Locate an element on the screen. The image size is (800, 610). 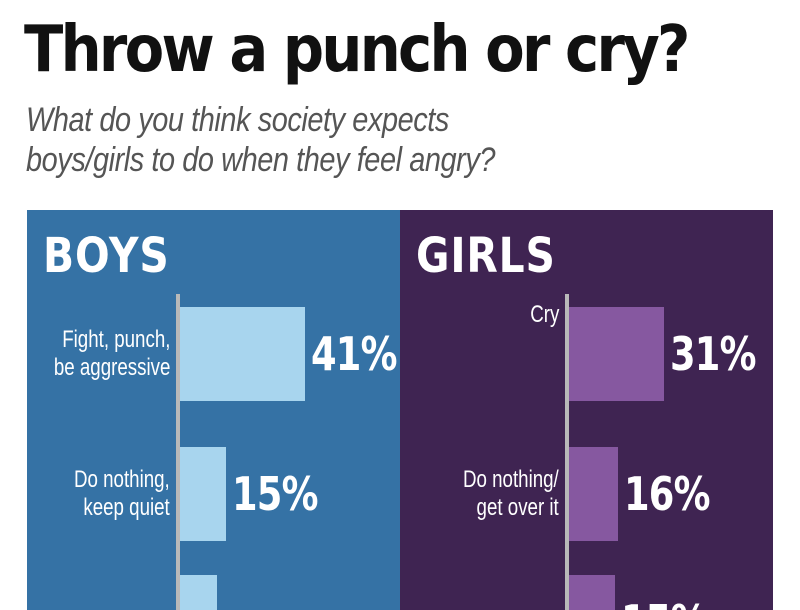
boys-bar-label-line: keep quiet is located at coordinates (126, 507).